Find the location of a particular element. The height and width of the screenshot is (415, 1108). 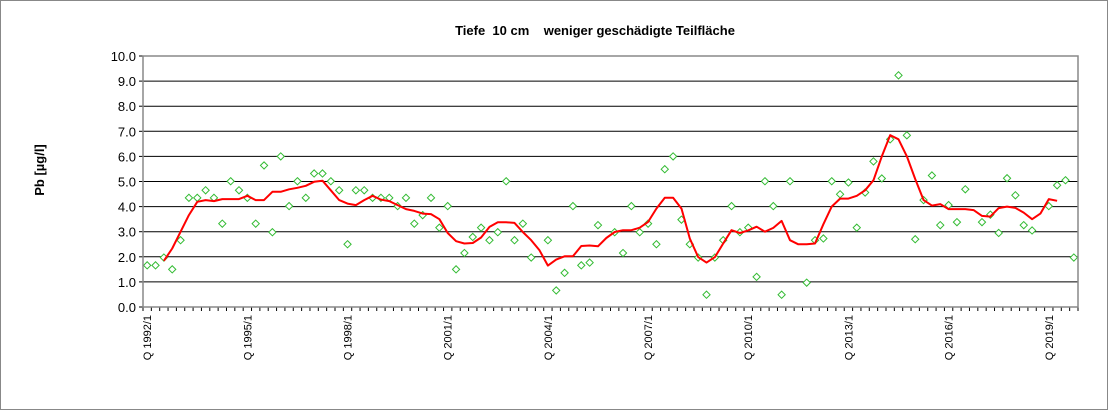

x-tick-label: Q 1995/1 is located at coordinates (248, 337).